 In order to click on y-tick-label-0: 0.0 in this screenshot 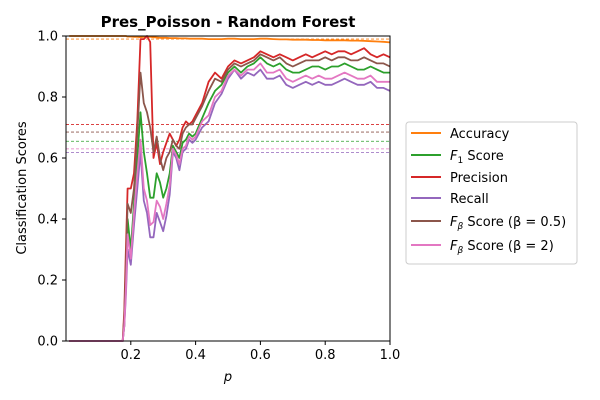, I will do `click(47, 342)`.